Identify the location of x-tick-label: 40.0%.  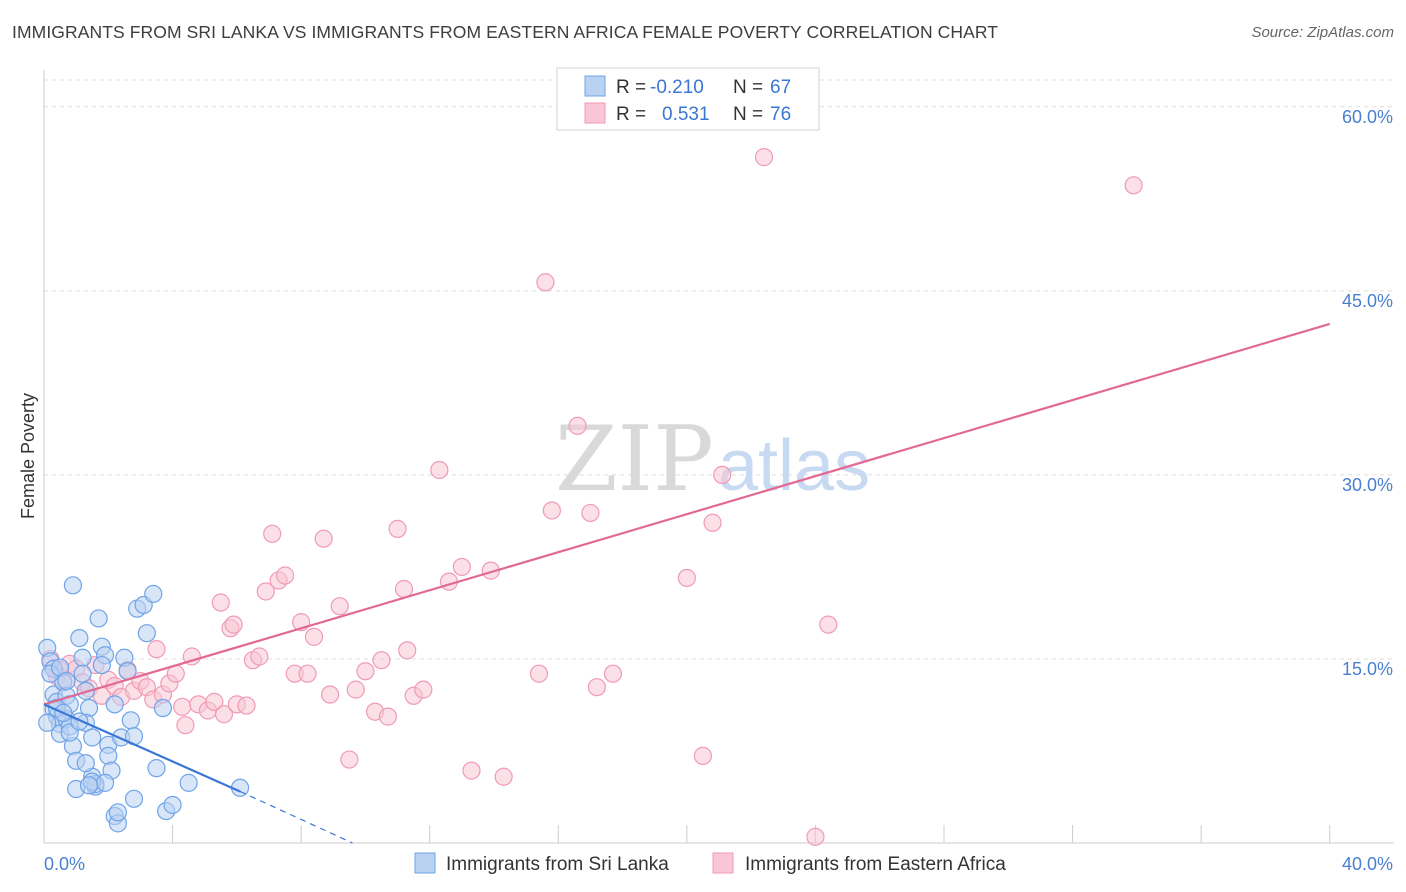
(1367, 864).